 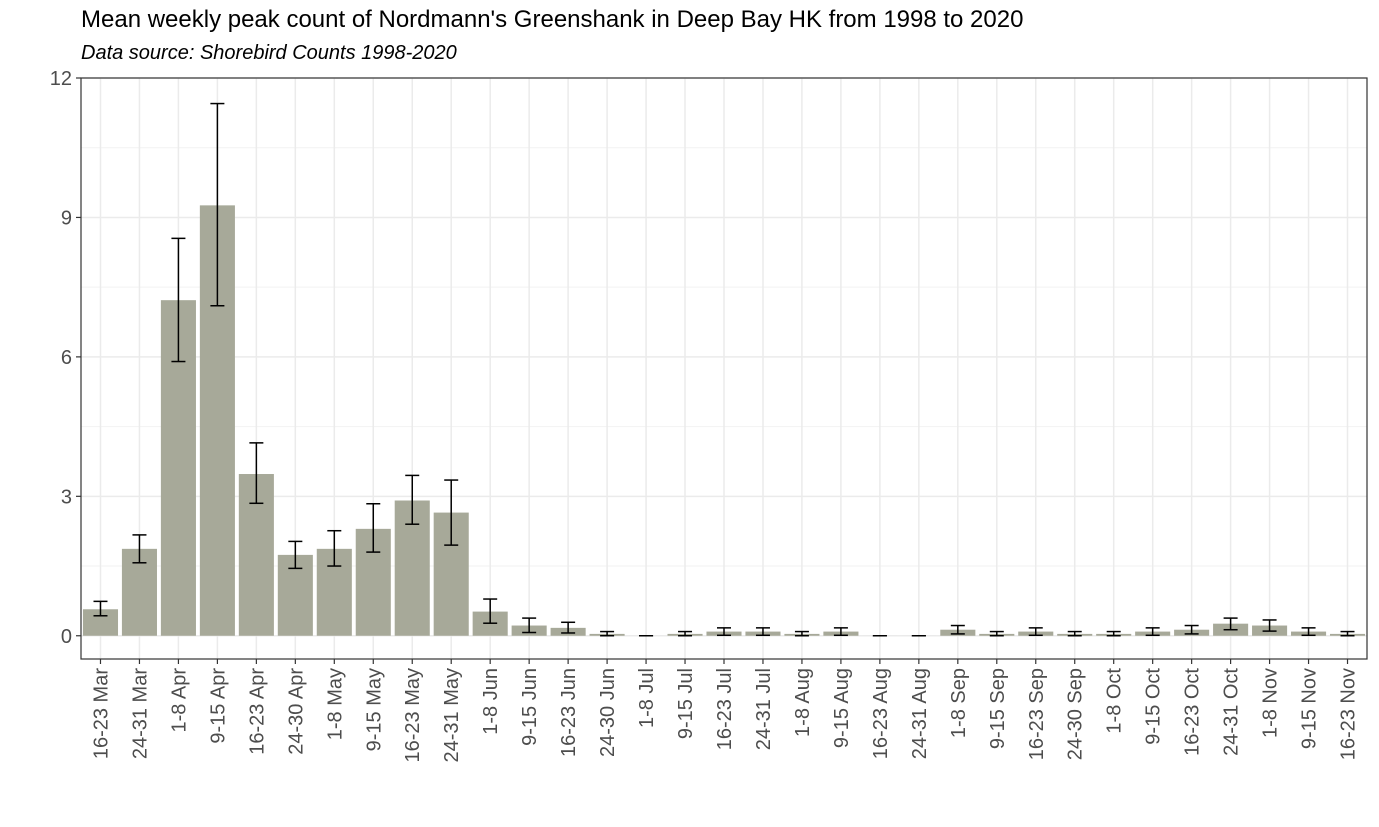 What do you see at coordinates (1115, 701) in the screenshot?
I see `x-tick-label: 1-8 Oct` at bounding box center [1115, 701].